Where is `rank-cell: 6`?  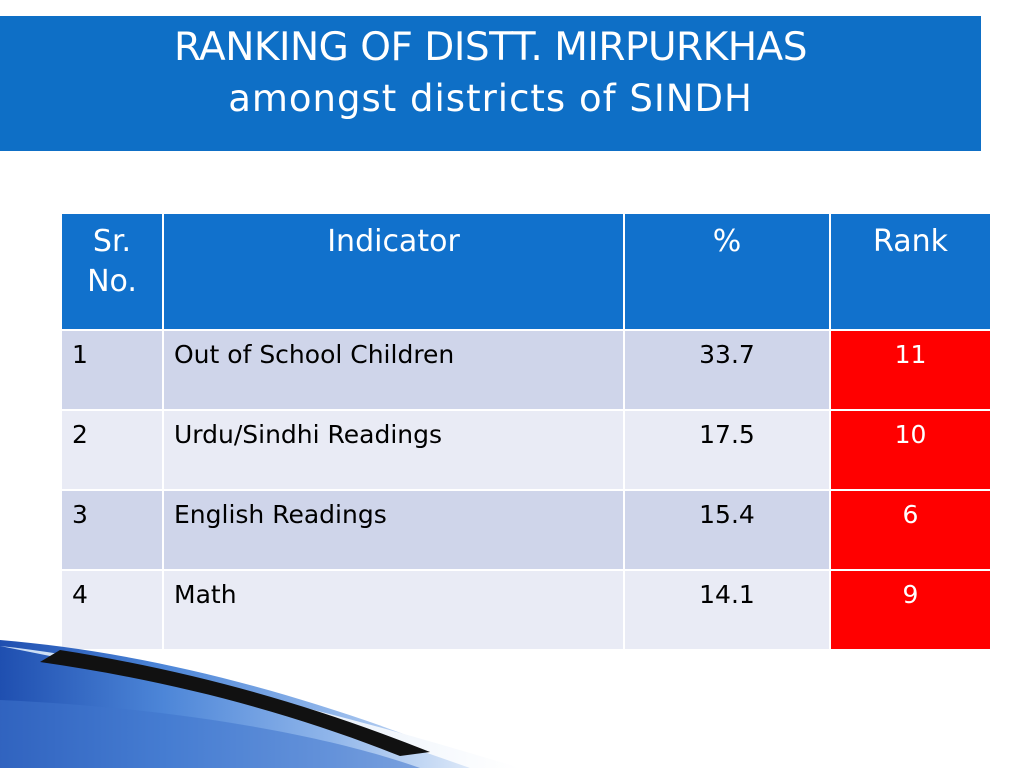 rank-cell: 6 is located at coordinates (910, 530).